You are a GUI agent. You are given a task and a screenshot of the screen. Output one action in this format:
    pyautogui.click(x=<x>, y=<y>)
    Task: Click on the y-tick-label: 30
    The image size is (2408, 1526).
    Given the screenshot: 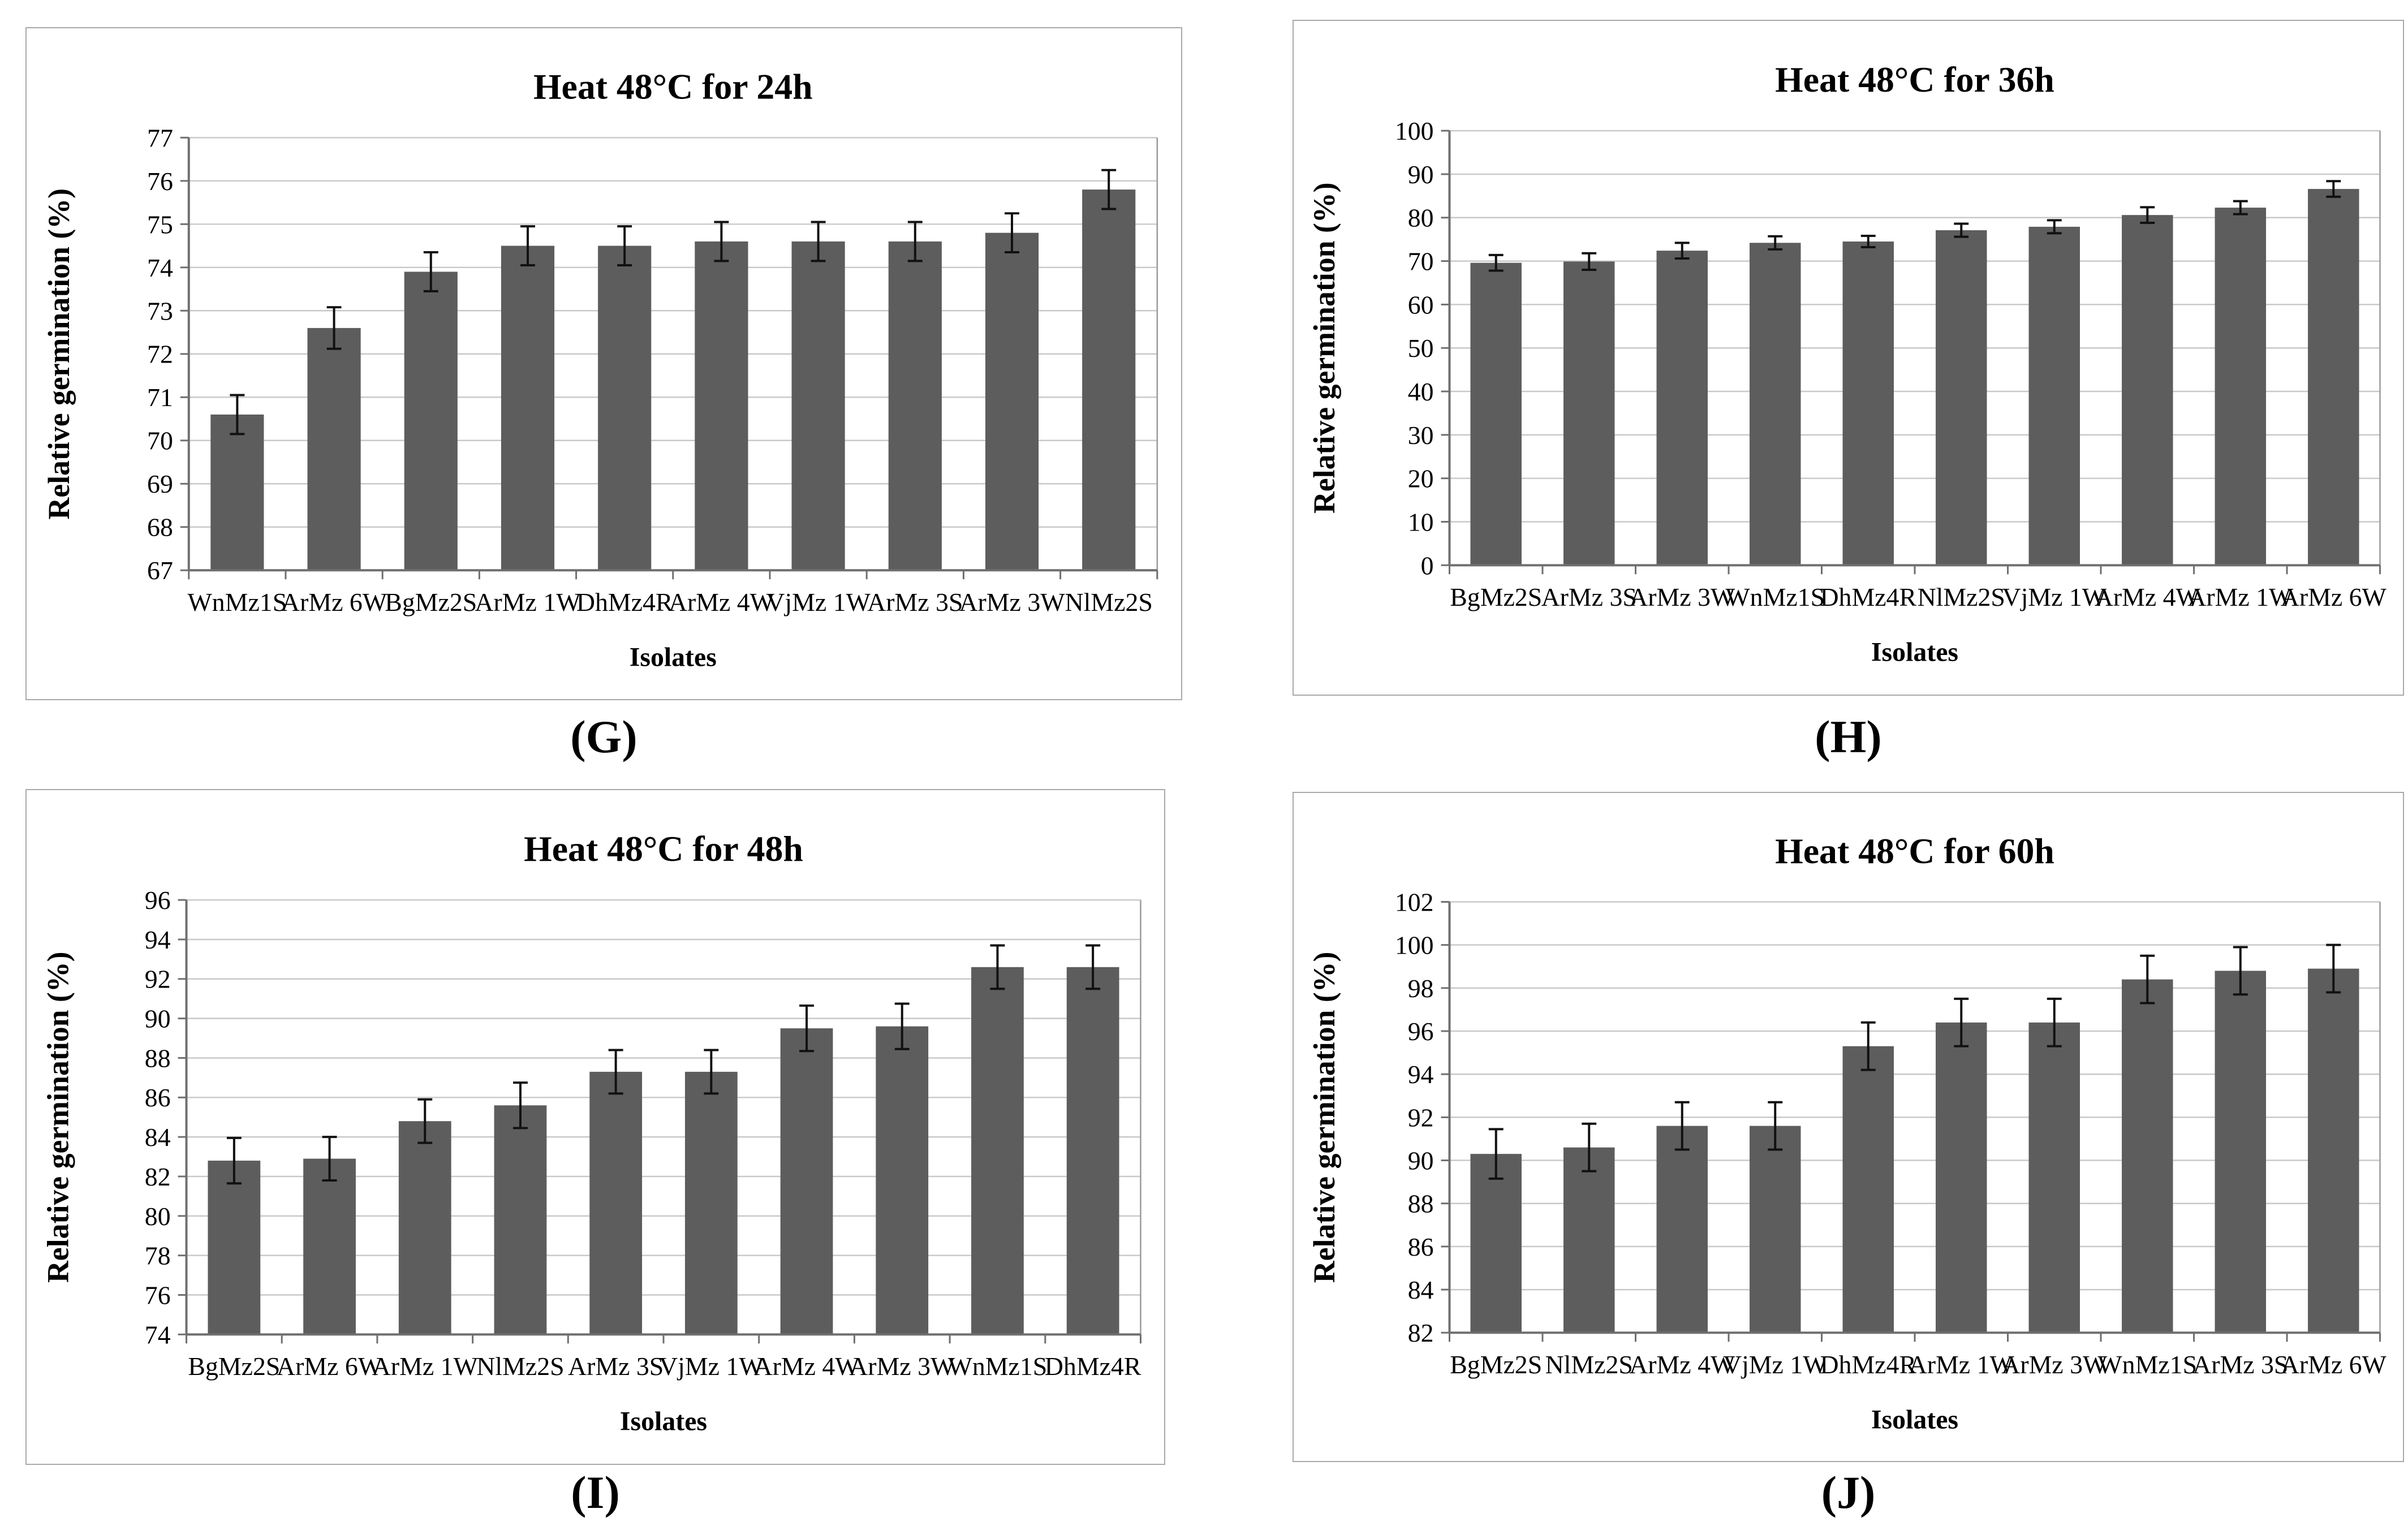 What is the action you would take?
    pyautogui.click(x=1421, y=435)
    